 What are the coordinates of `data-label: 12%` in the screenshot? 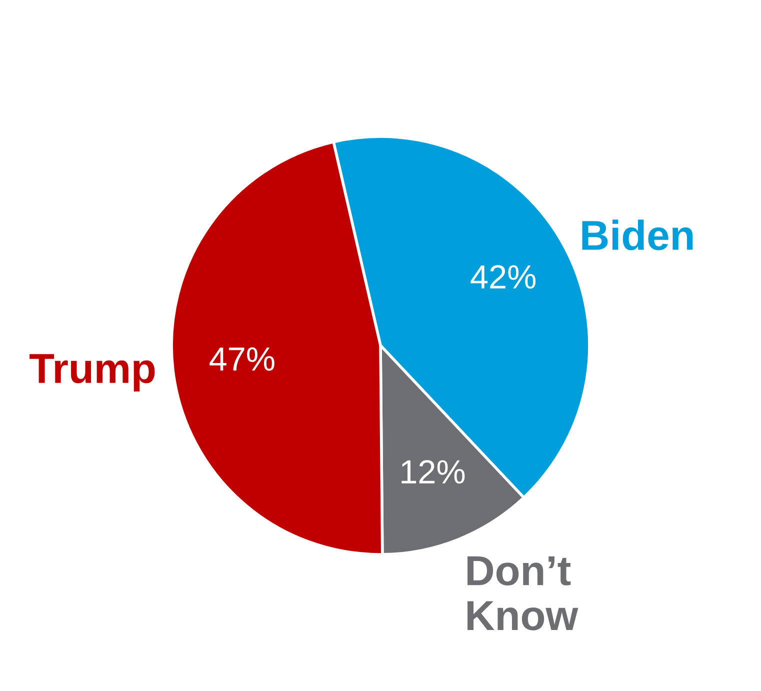 It's located at (433, 472).